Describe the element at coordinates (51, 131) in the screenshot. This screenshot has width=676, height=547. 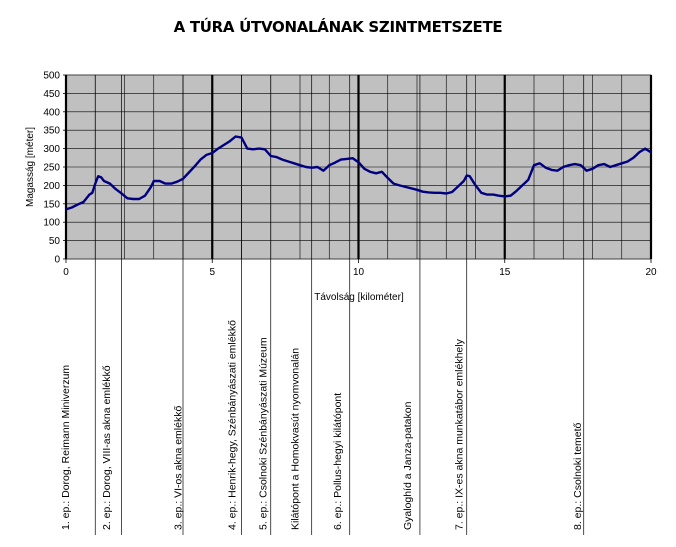
I see `y-tick-label: 350` at that location.